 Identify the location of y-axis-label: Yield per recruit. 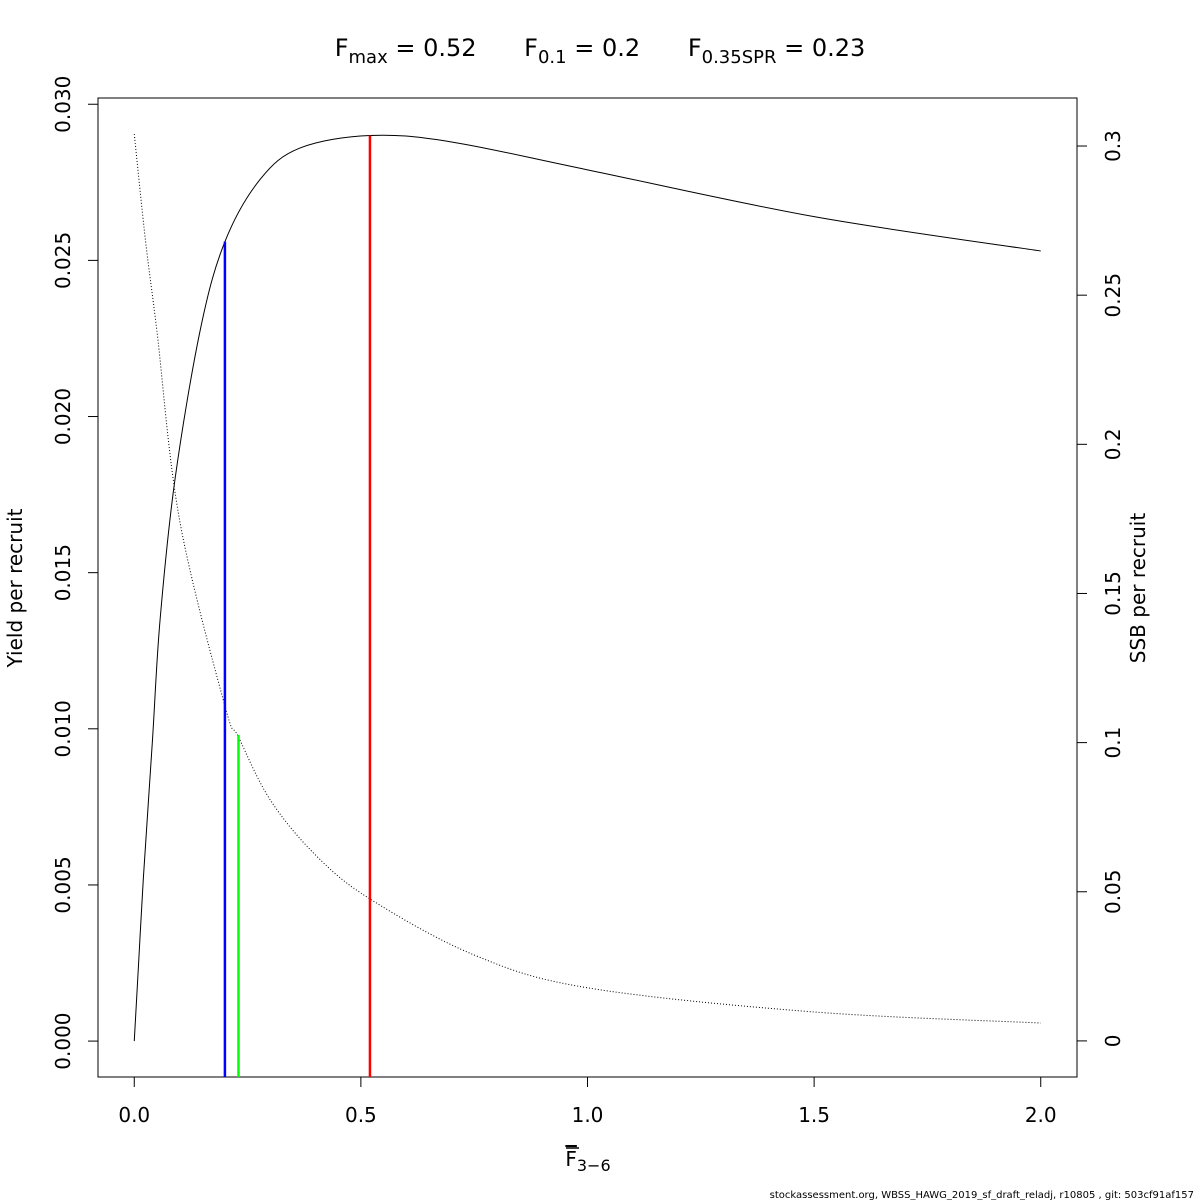
(15, 588).